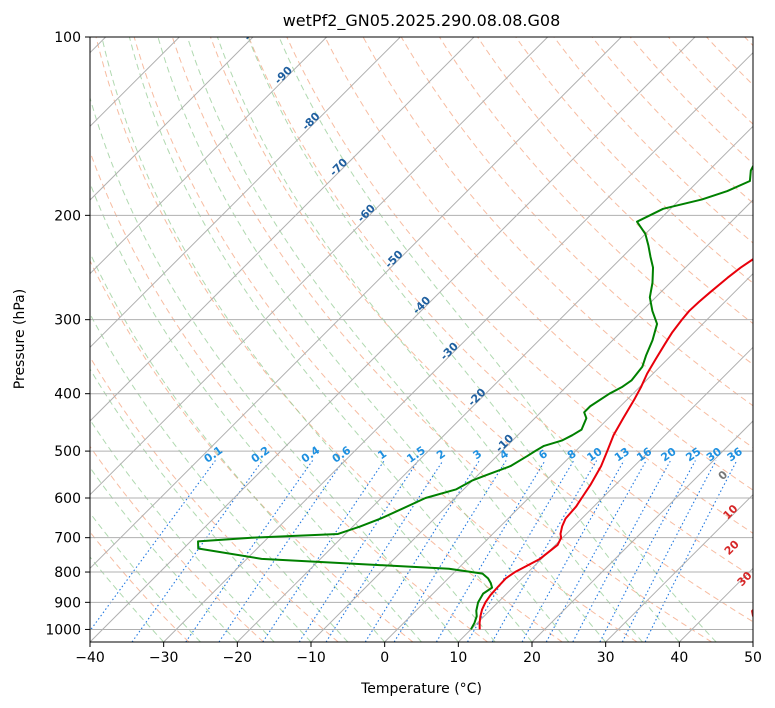 The height and width of the screenshot is (708, 775). Describe the element at coordinates (679, 658) in the screenshot. I see `x-tick-label: 40` at that location.